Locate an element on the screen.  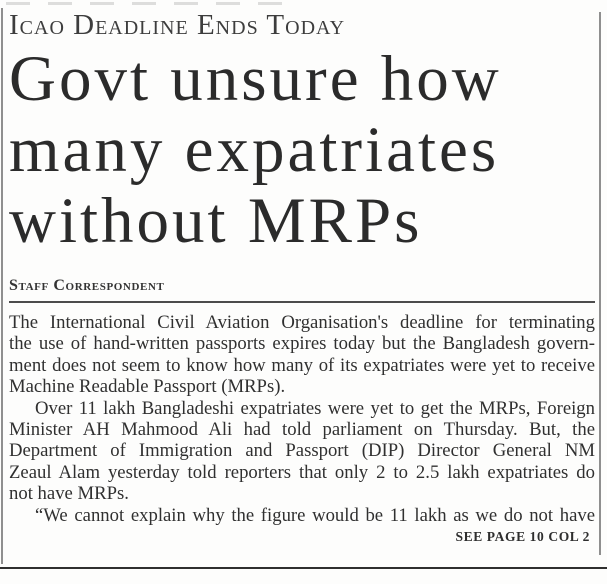
byline-rule is located at coordinates (302, 302).